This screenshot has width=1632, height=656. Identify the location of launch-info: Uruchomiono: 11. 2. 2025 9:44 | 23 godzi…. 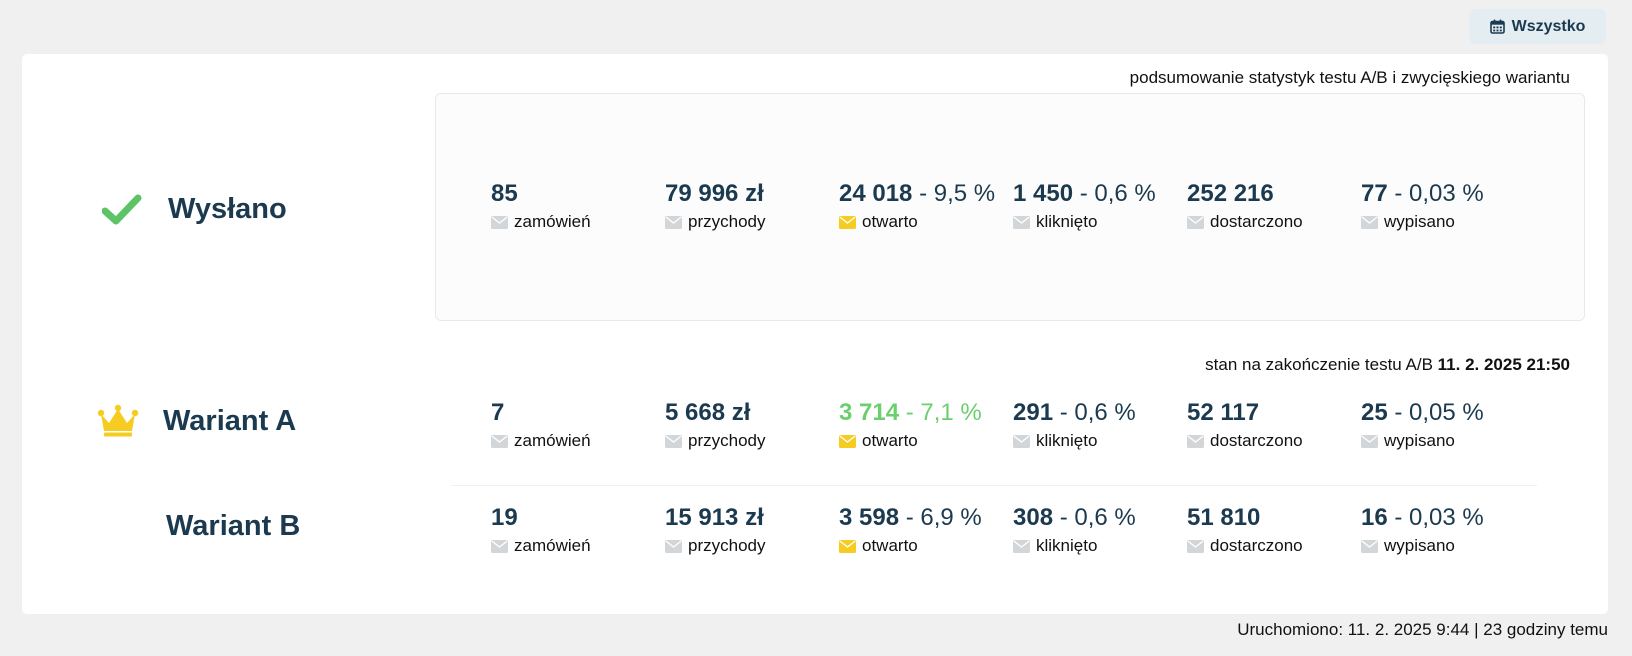
(1422, 629).